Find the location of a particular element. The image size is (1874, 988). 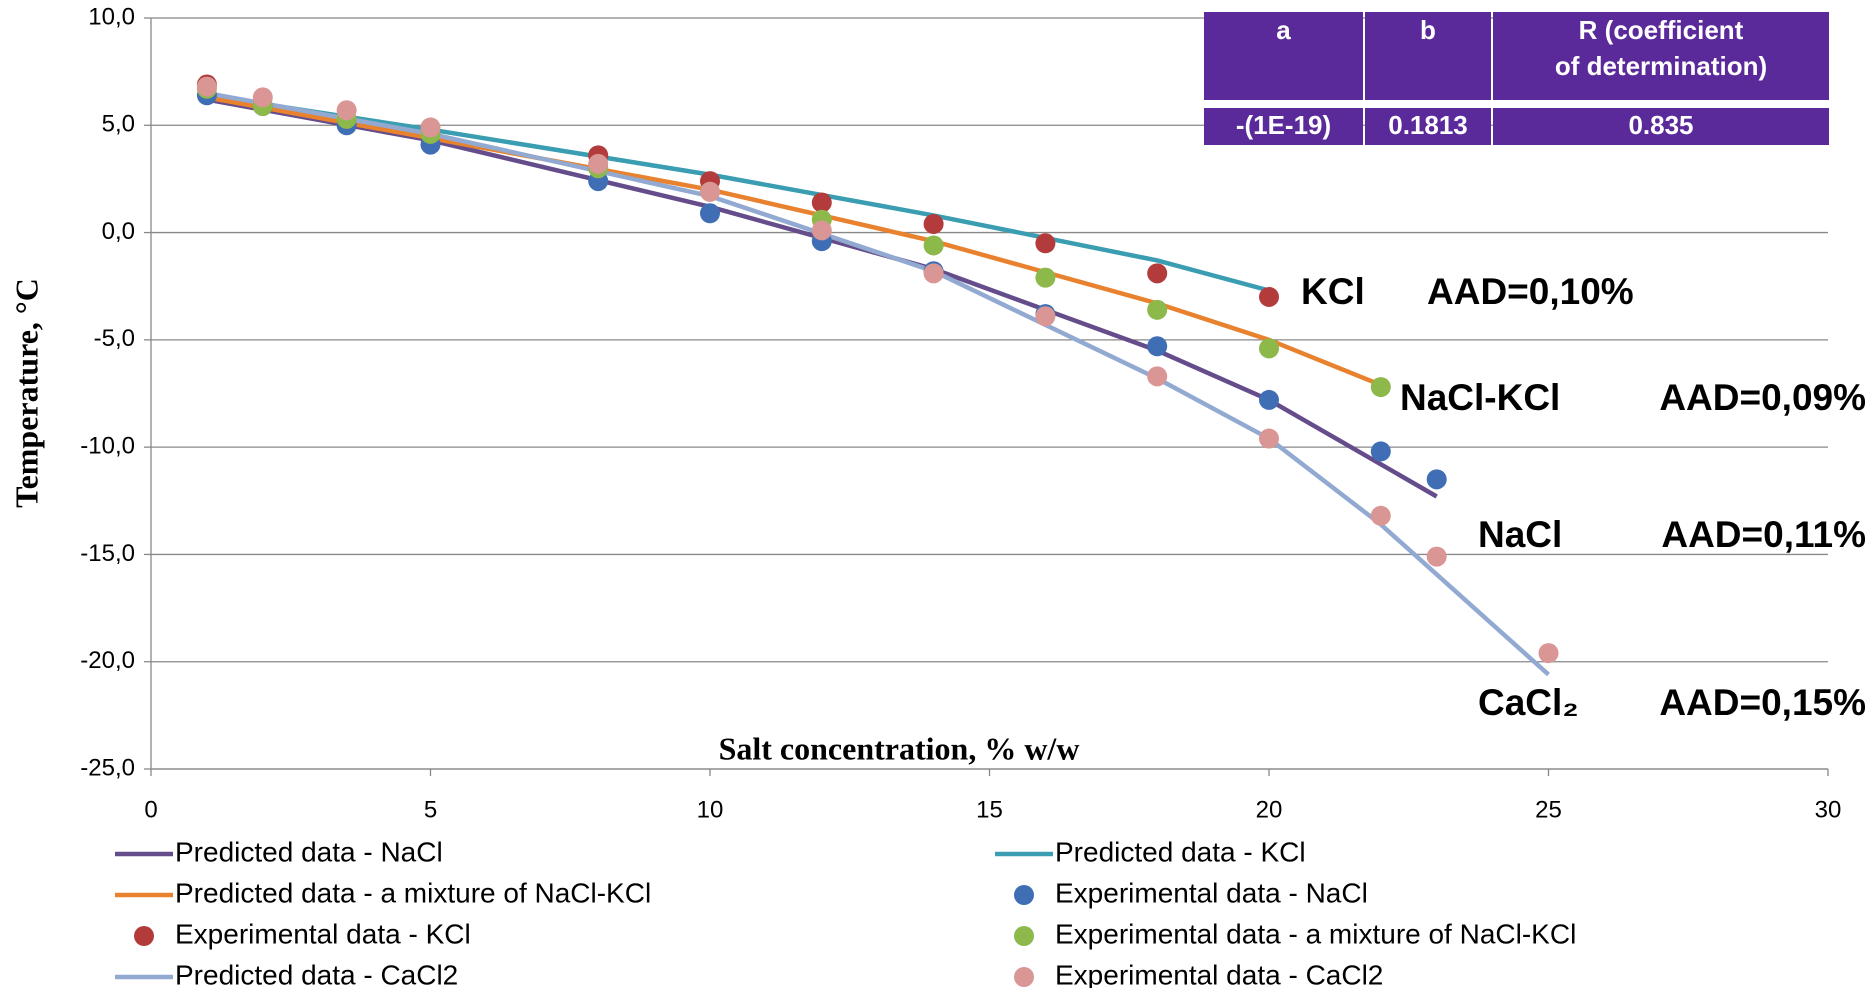

table-header: b is located at coordinates (1428, 30).